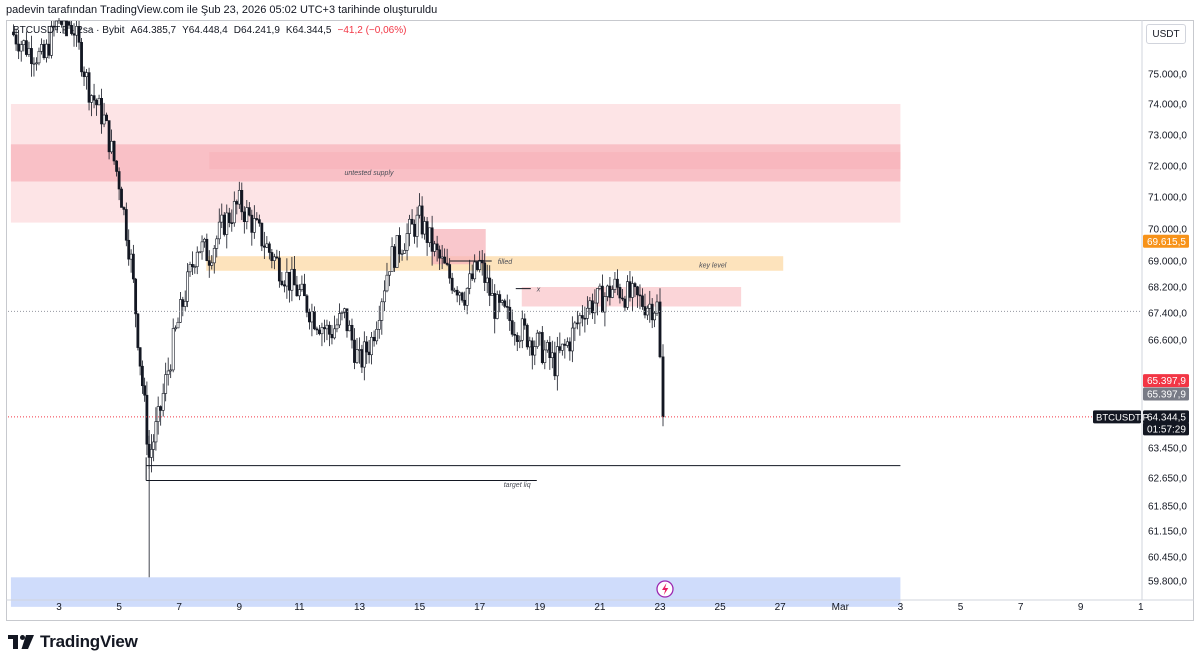 This screenshot has width=1200, height=665. Describe the element at coordinates (480, 607) in the screenshot. I see `x-tick-label: 17` at that location.